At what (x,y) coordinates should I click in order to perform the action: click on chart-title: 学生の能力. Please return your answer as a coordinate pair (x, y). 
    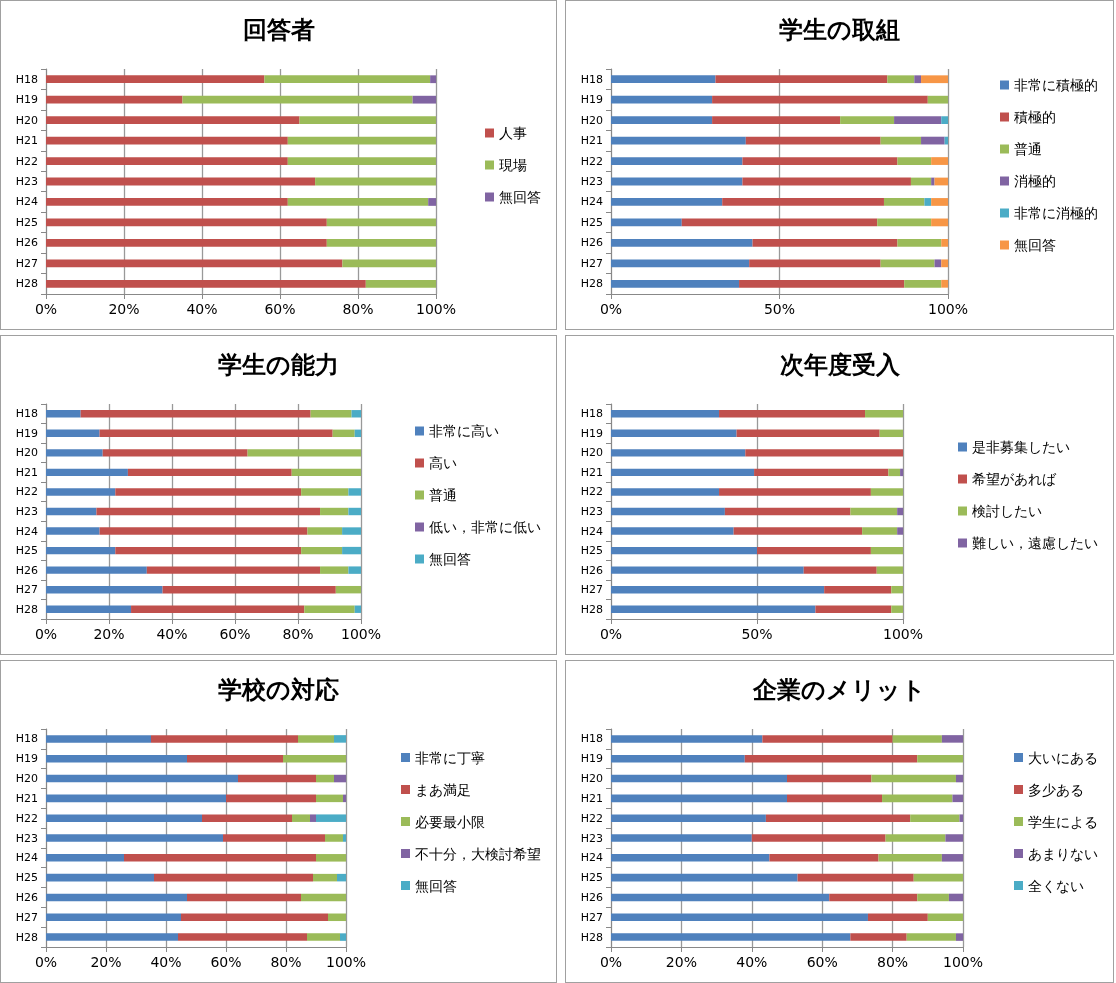
    Looking at the image, I should click on (278, 365).